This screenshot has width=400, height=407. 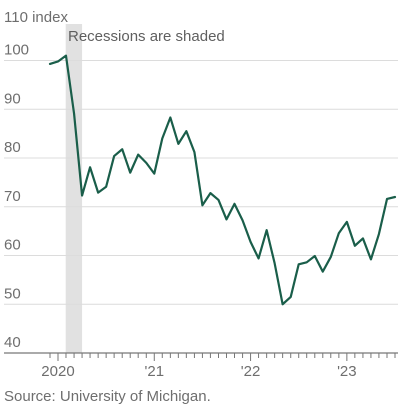 I want to click on x-tick-label-3: '23, so click(x=347, y=371).